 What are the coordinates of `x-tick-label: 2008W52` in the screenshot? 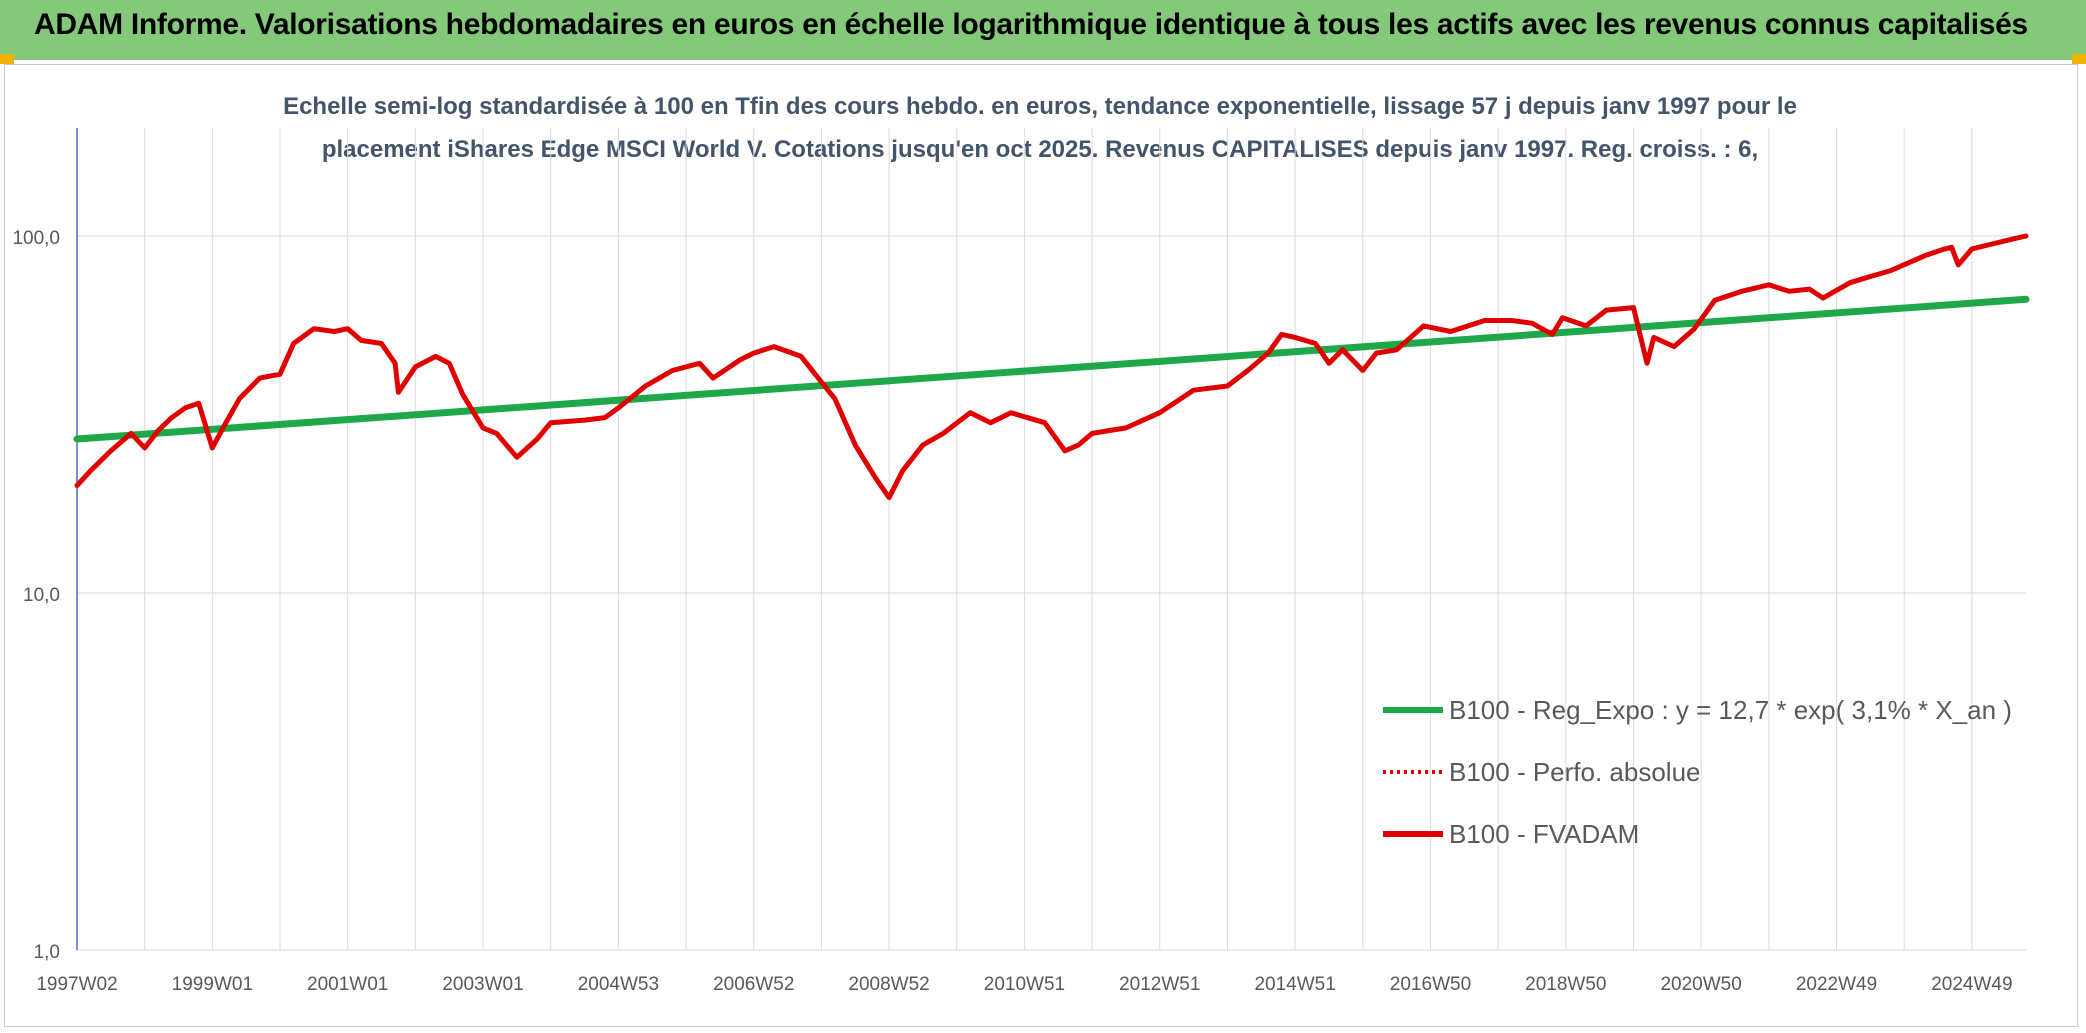 It's located at (888, 984).